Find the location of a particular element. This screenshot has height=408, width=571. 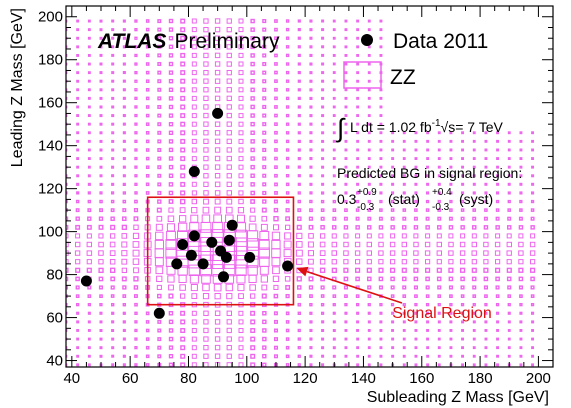

x-tick-label: 40 is located at coordinates (71, 378).